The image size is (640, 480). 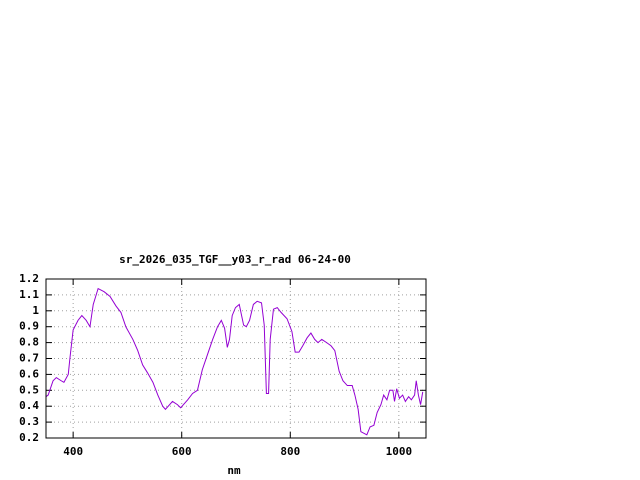 I want to click on y-tick-label: 0.8, so click(x=29, y=342).